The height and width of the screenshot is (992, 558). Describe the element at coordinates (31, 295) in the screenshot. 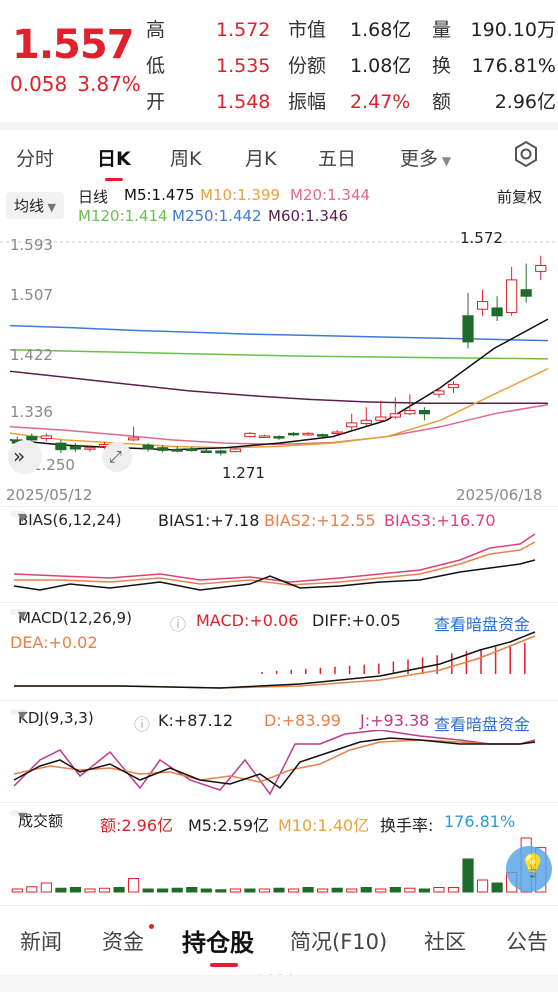

I see `price-tick-2: 1.507` at that location.